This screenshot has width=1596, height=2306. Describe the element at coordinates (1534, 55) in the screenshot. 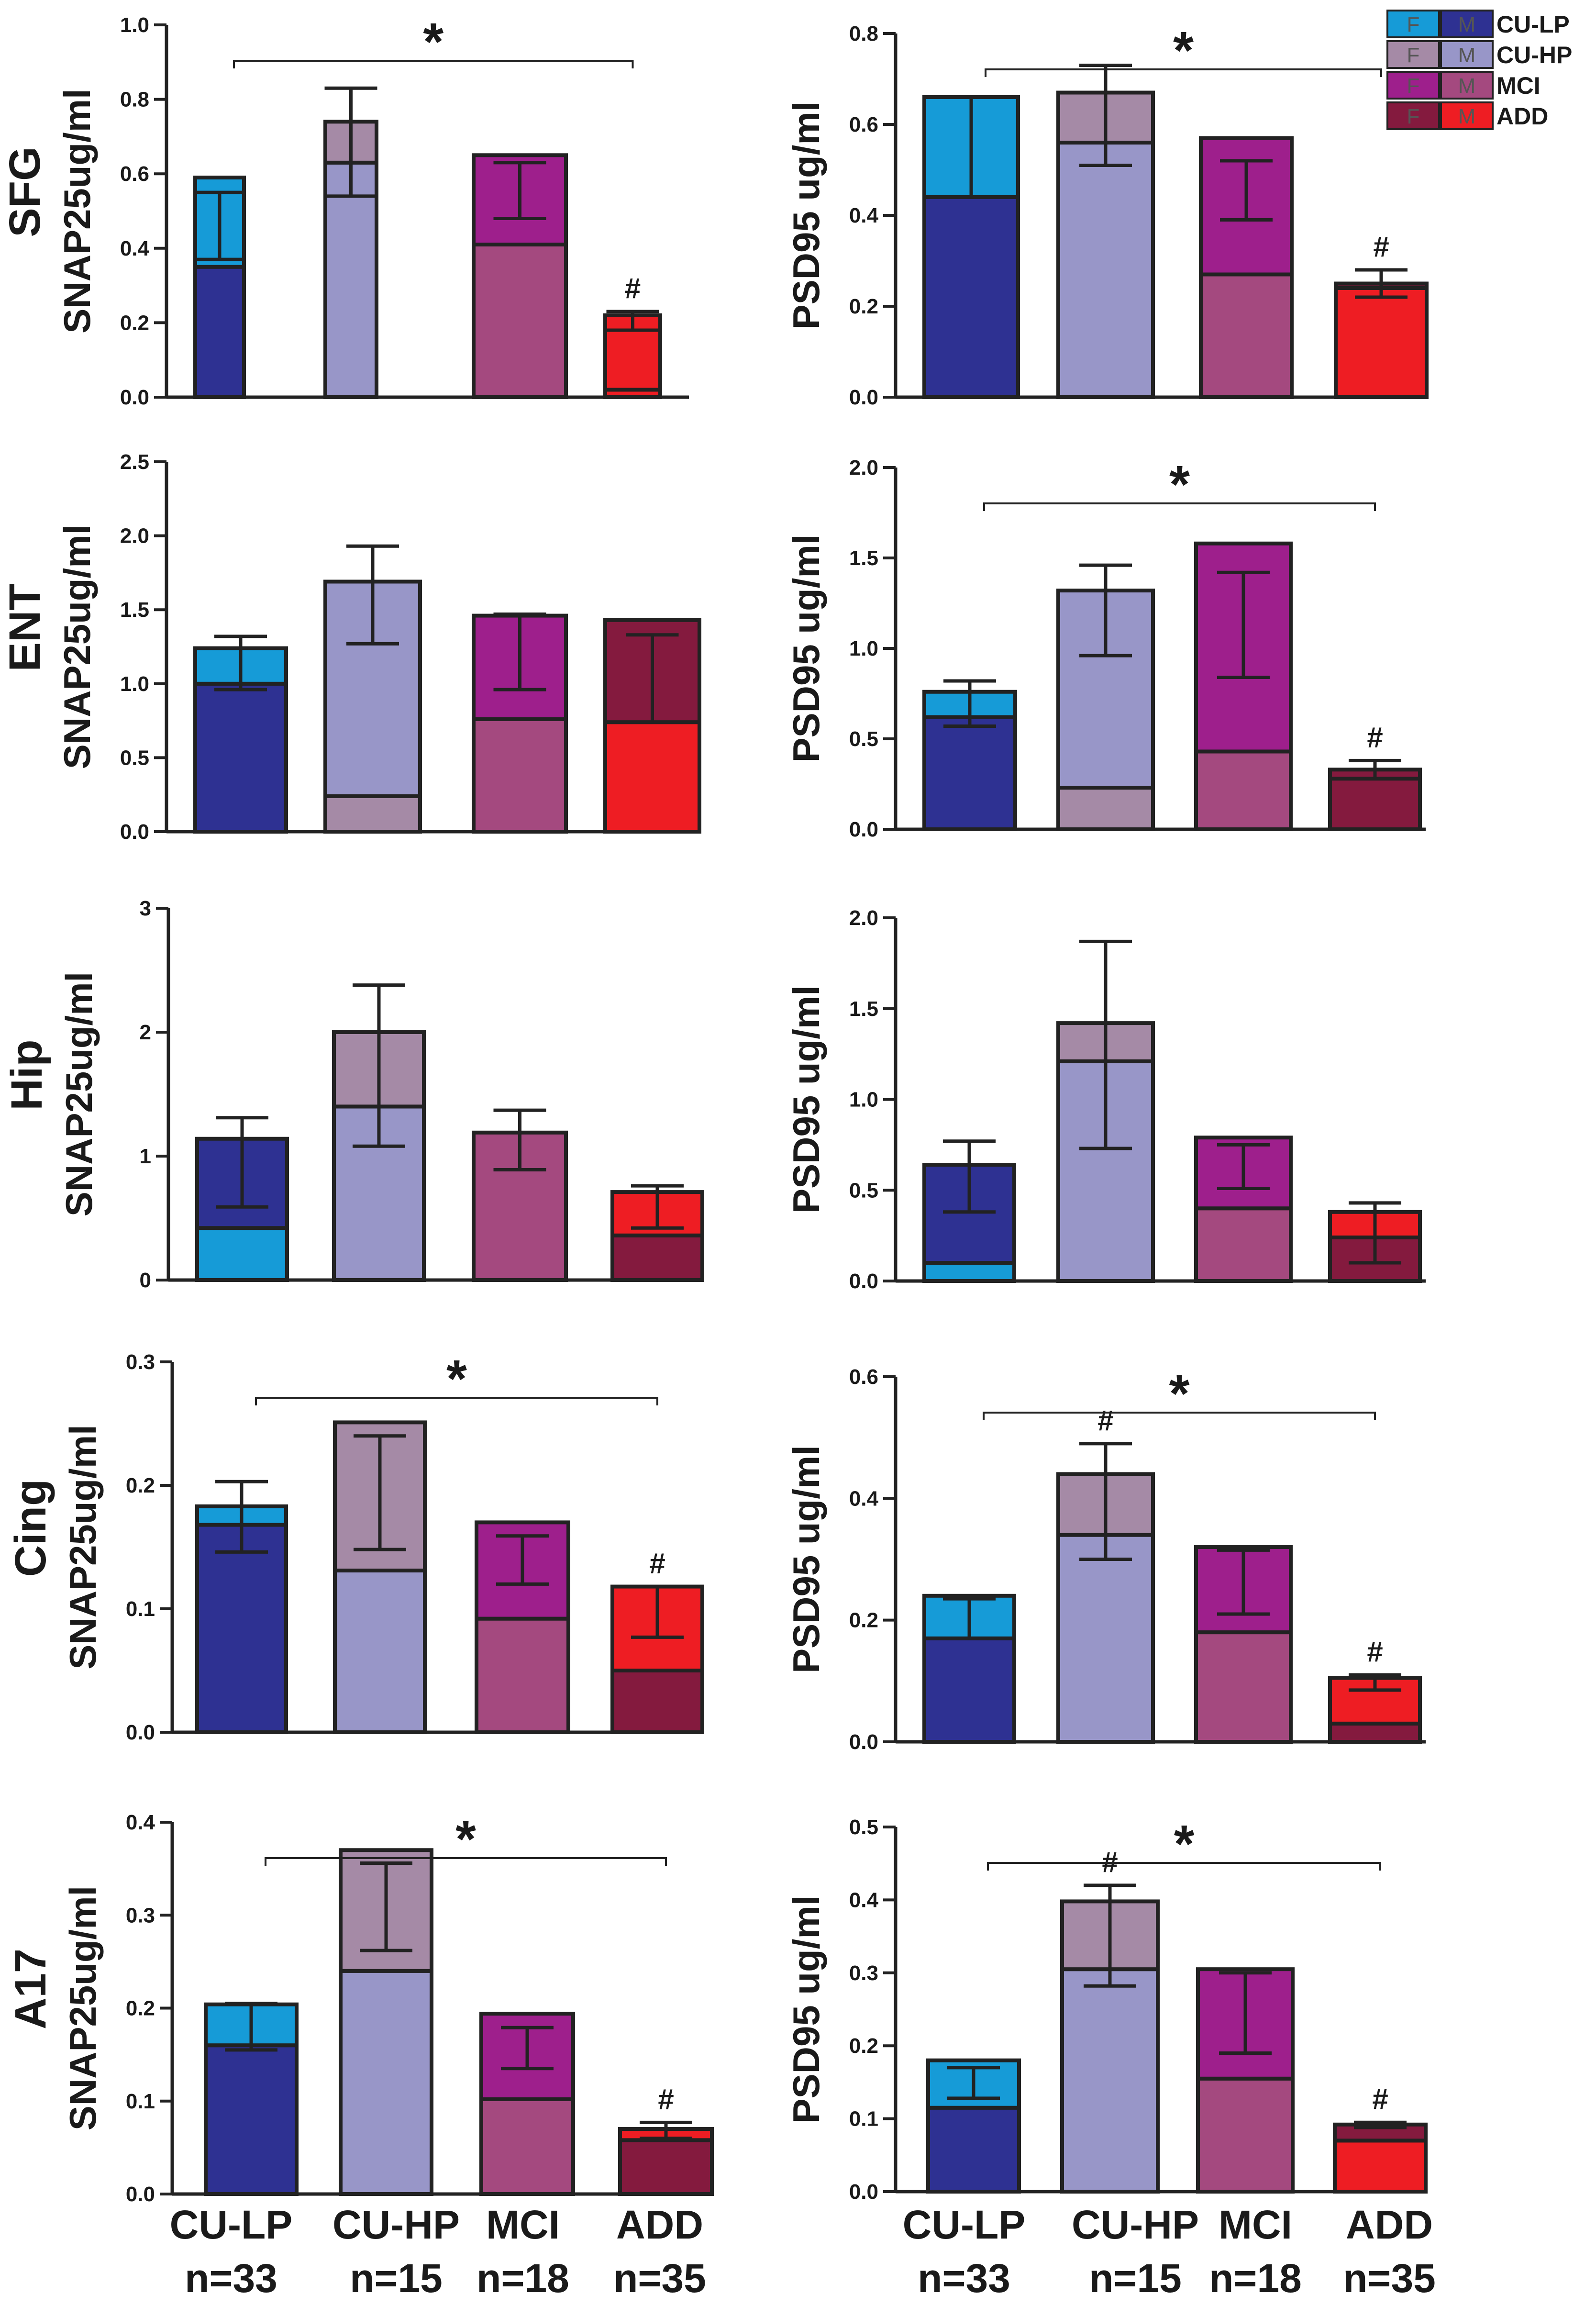

I see `legend-name-cu-hp: CU-HP` at that location.